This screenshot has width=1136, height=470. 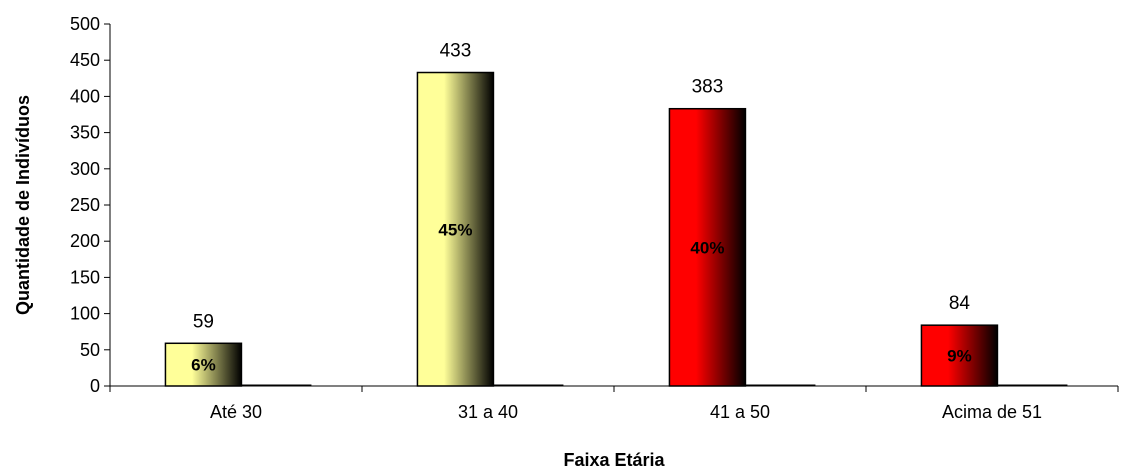 I want to click on y-tick-label: 350, so click(x=85, y=133).